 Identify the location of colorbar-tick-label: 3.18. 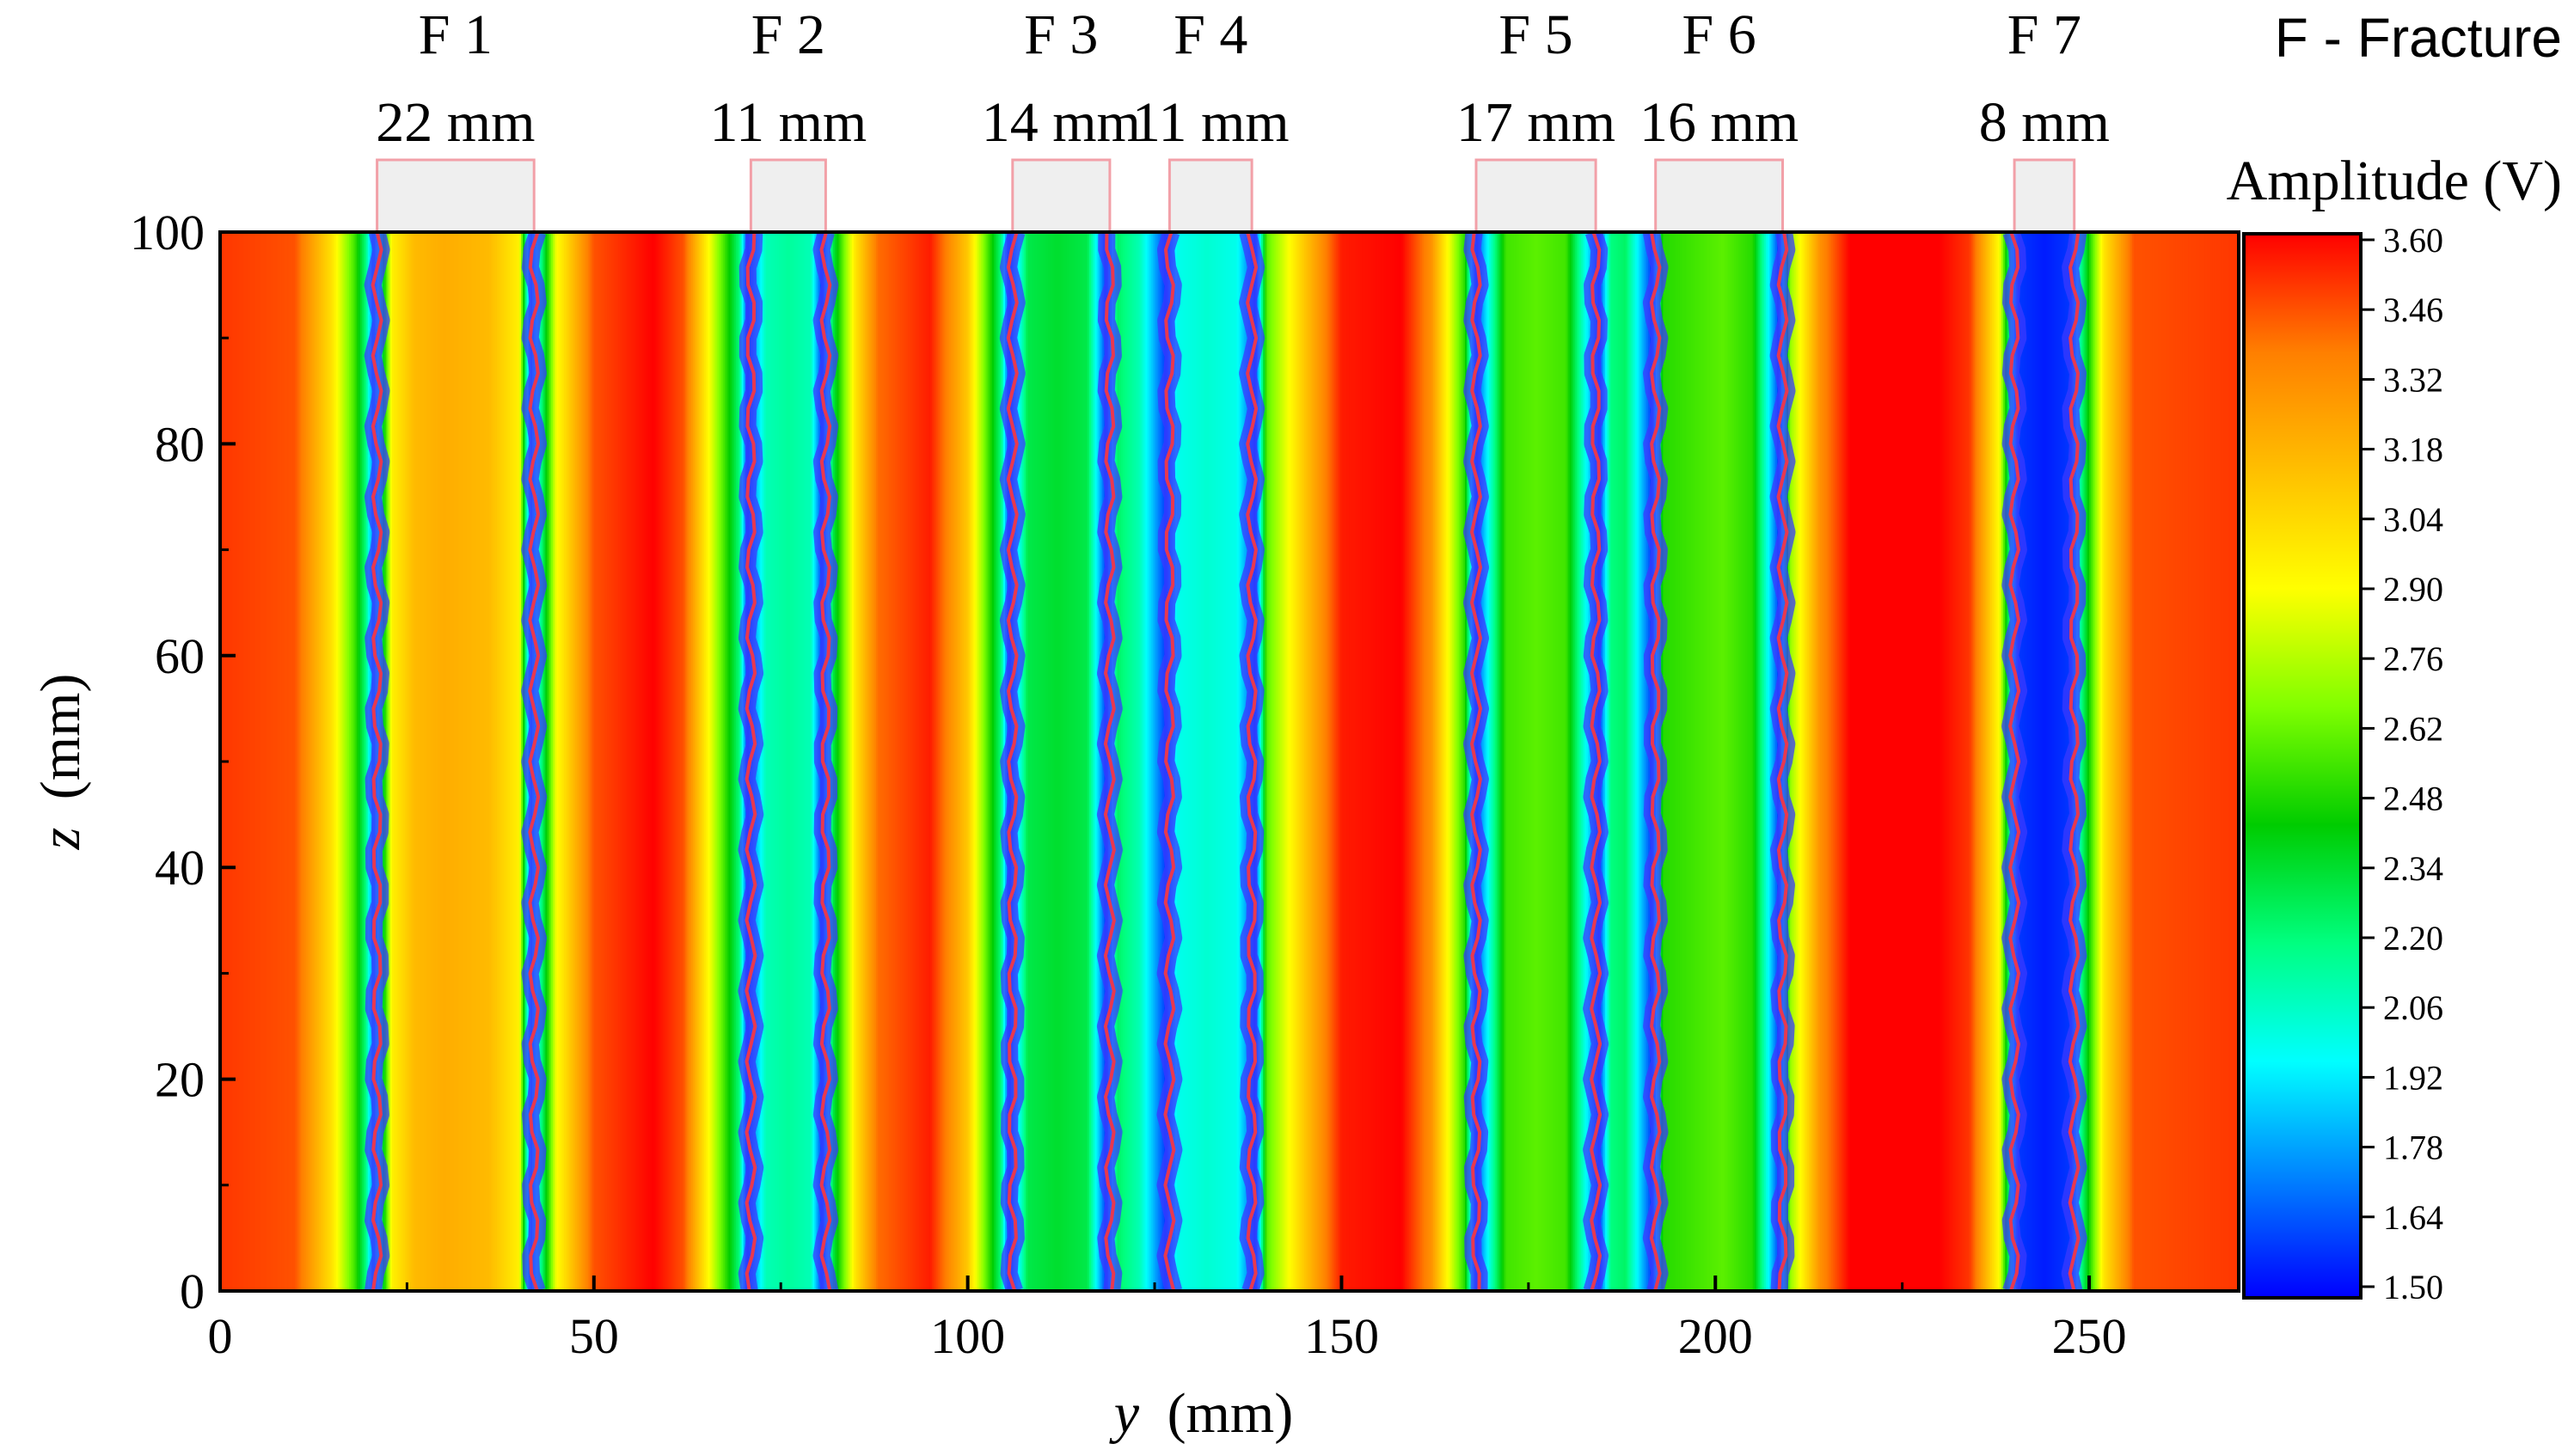
(2413, 450).